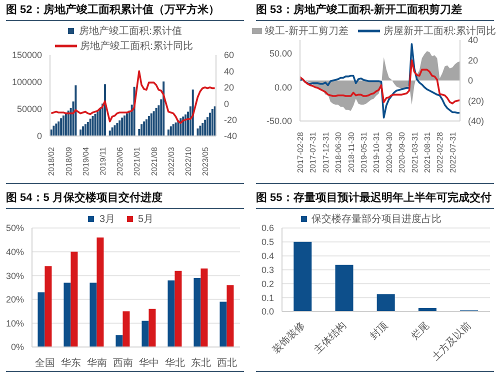  Describe the element at coordinates (85, 161) in the screenshot. I see `x-tick-label: 2019/04` at that location.